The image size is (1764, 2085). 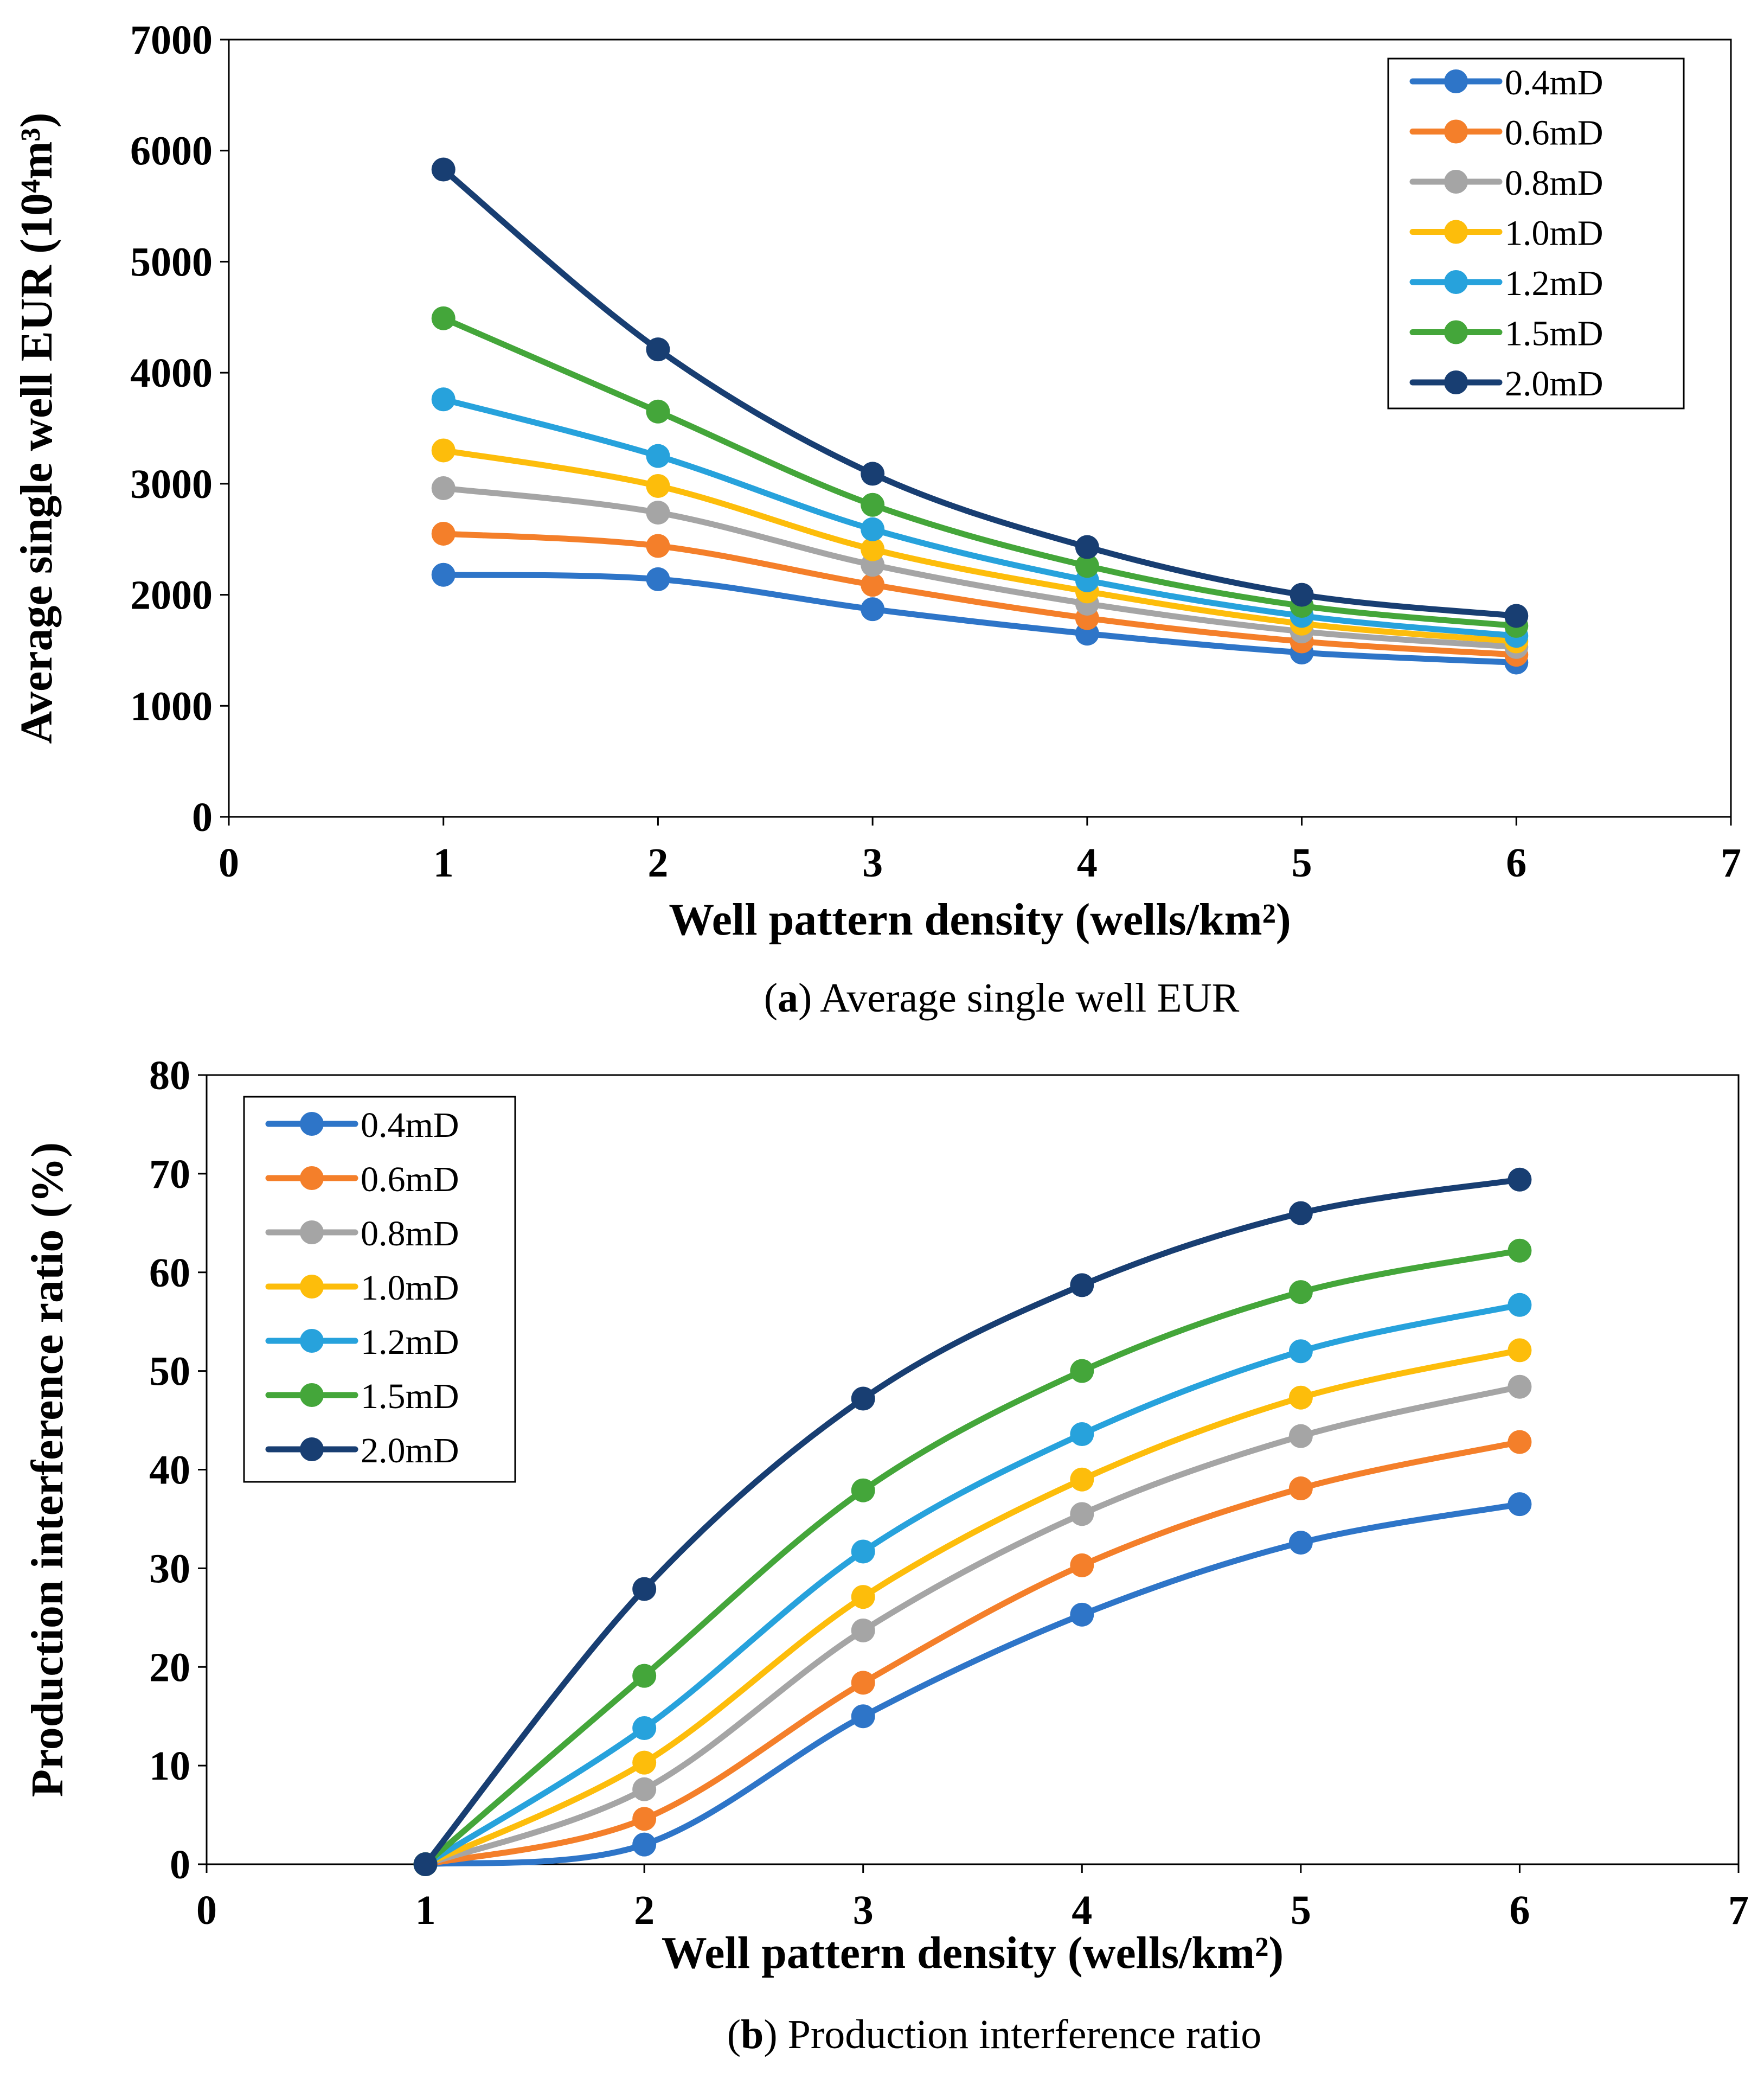 I want to click on y-tick-label: 7000, so click(x=171, y=40).